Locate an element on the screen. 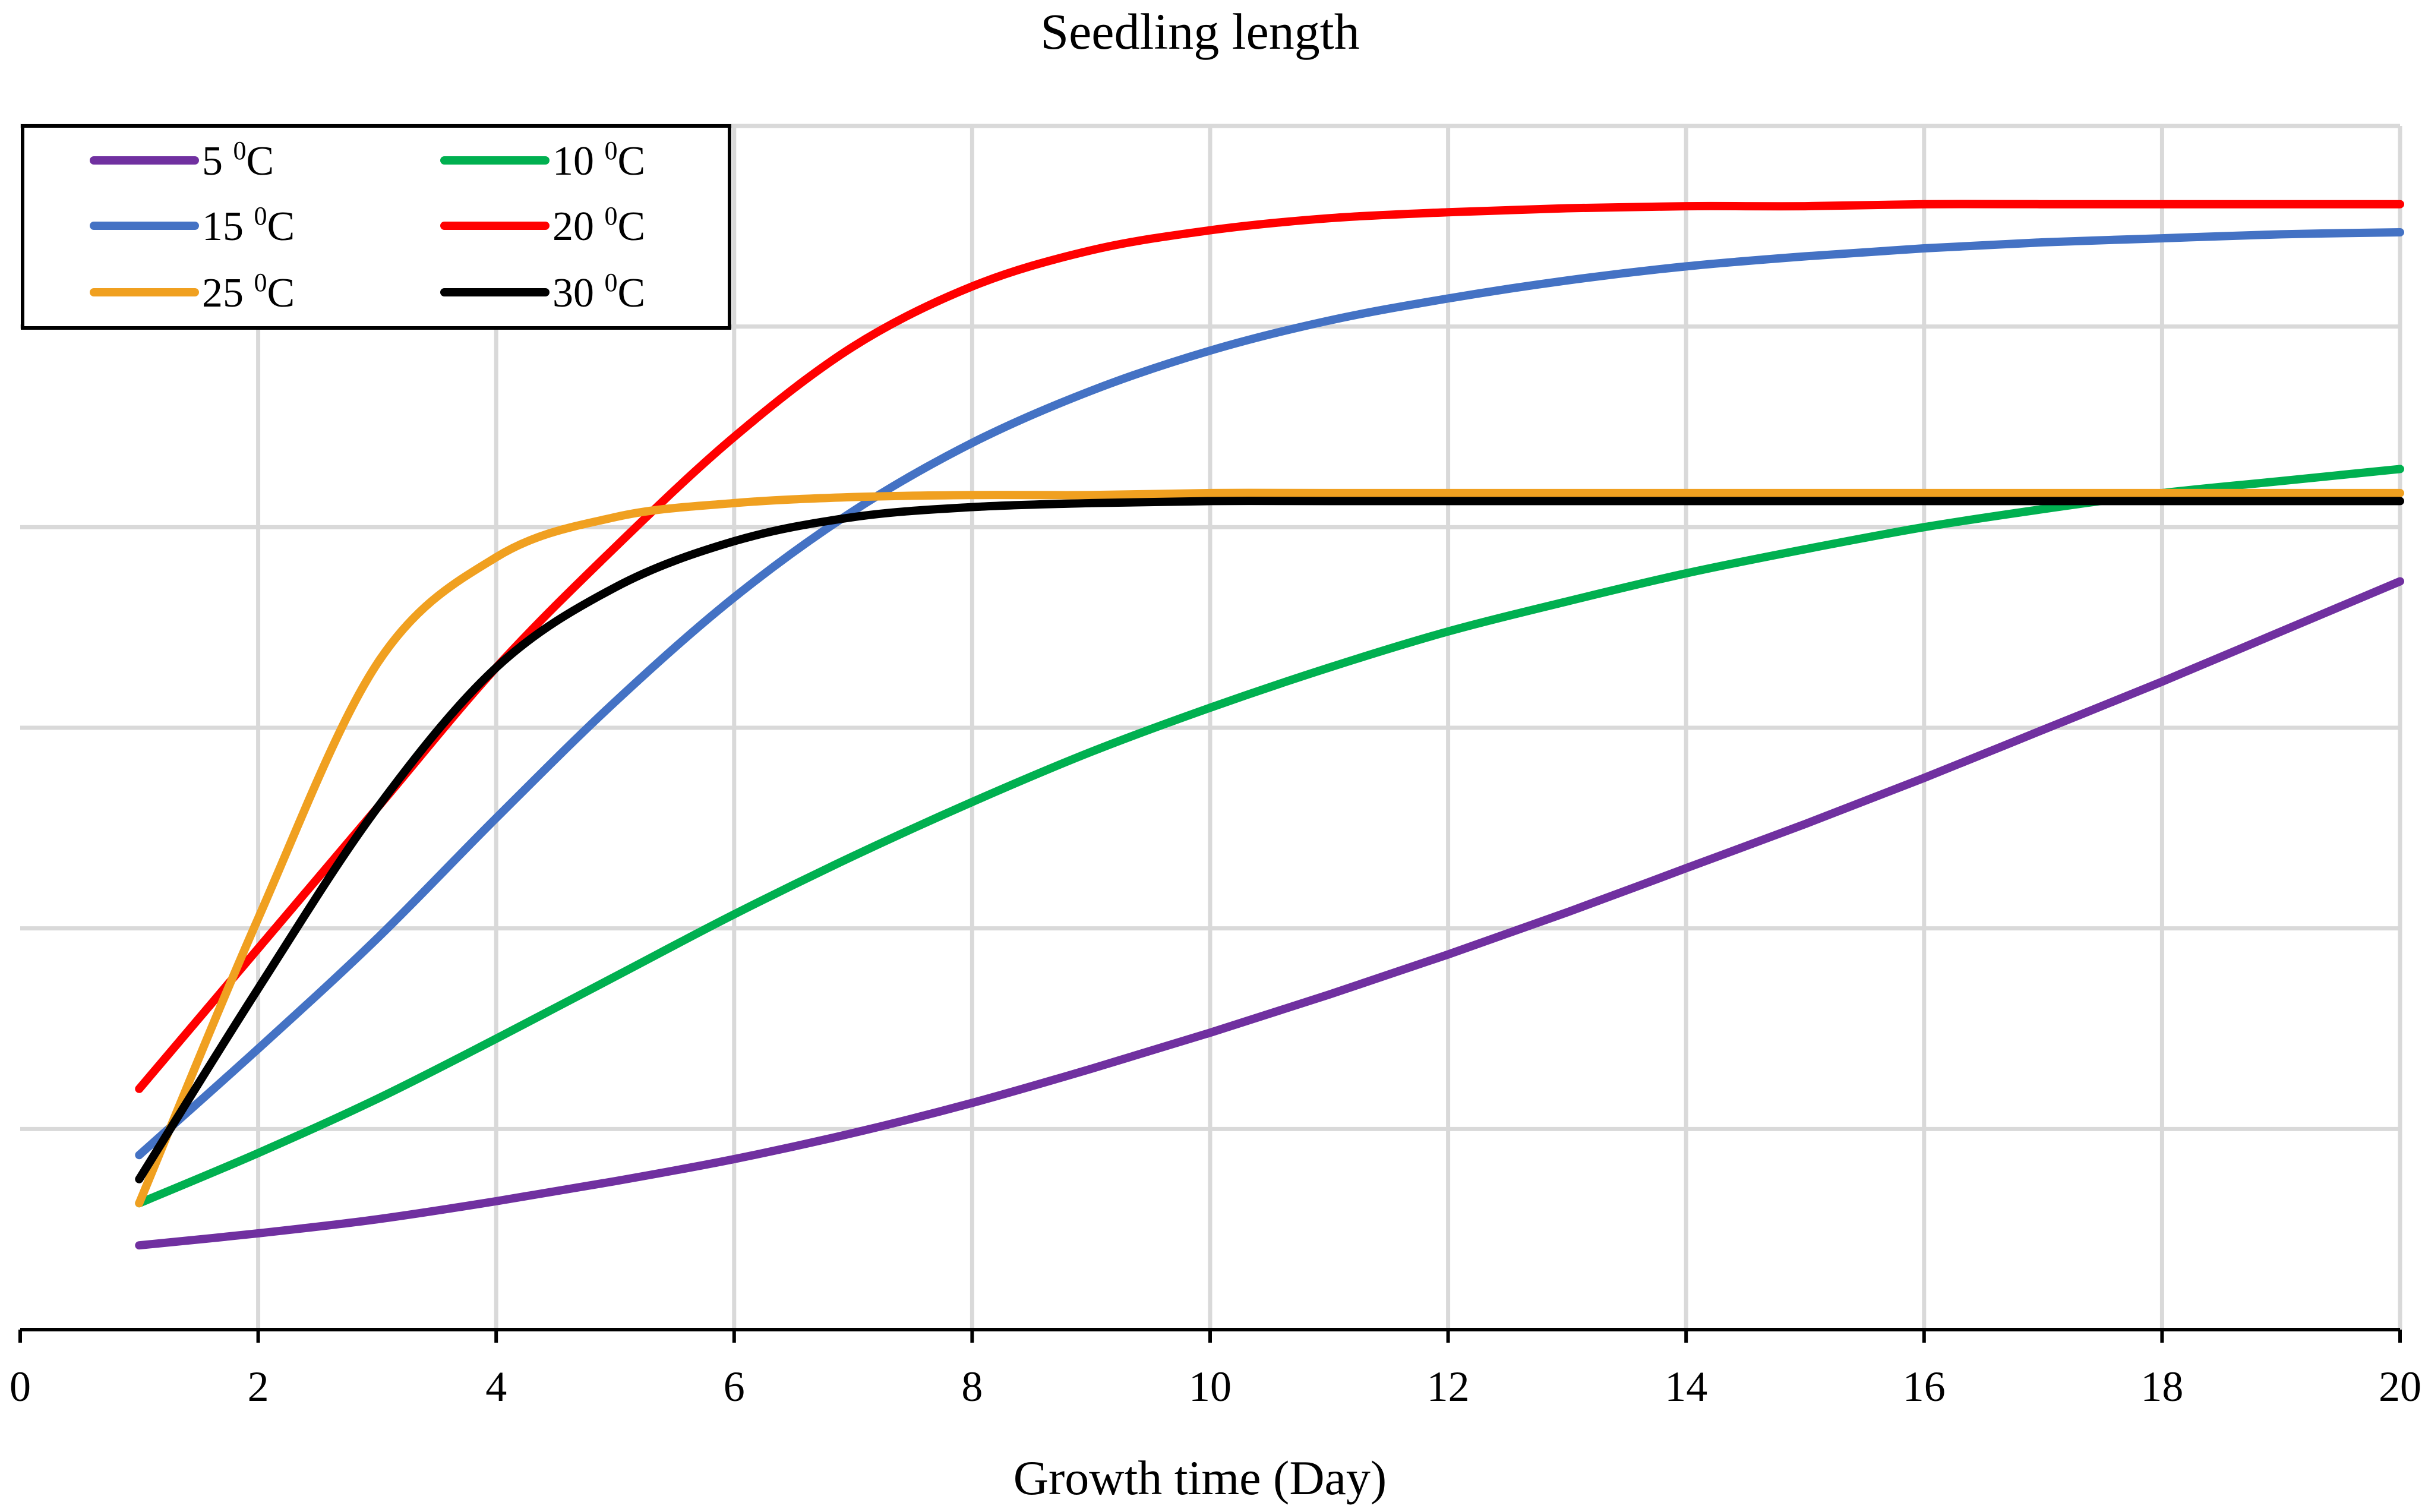  x-tick-label: 18 is located at coordinates (2161, 1386).